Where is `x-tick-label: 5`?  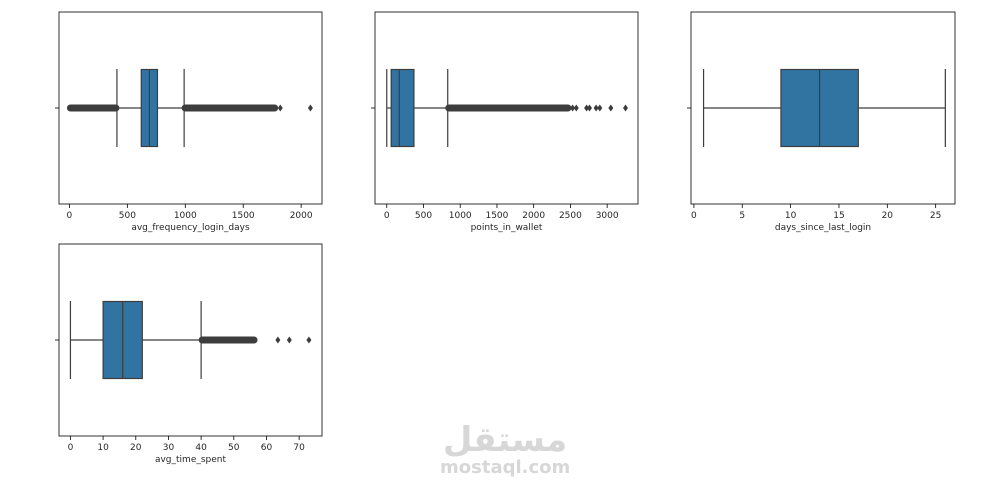 x-tick-label: 5 is located at coordinates (742, 216).